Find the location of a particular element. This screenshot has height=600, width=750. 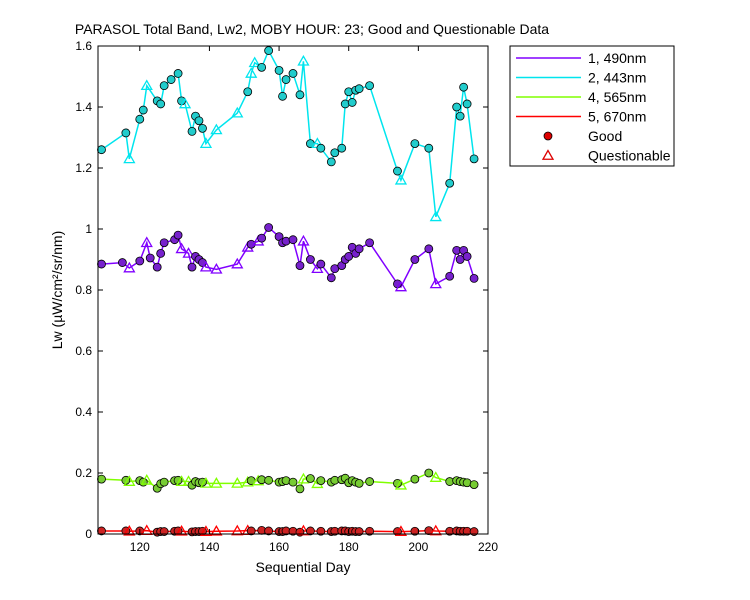

legend-label: Questionable is located at coordinates (629, 156).